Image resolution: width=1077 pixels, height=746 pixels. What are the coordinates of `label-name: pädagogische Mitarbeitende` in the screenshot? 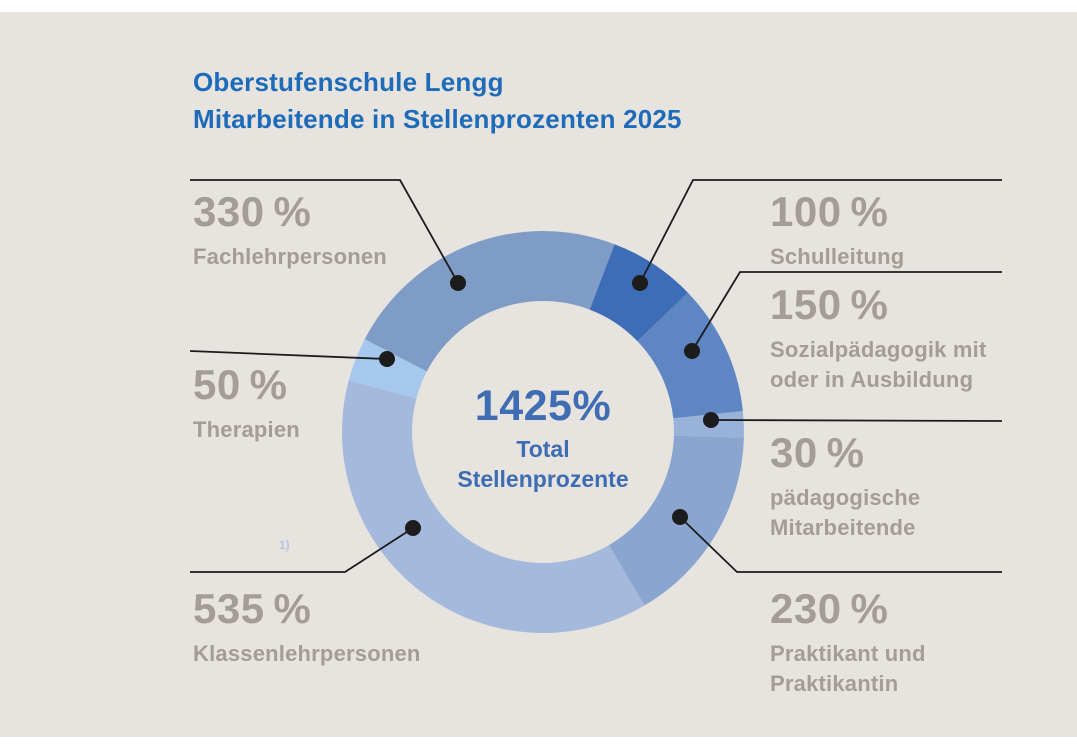 It's located at (845, 512).